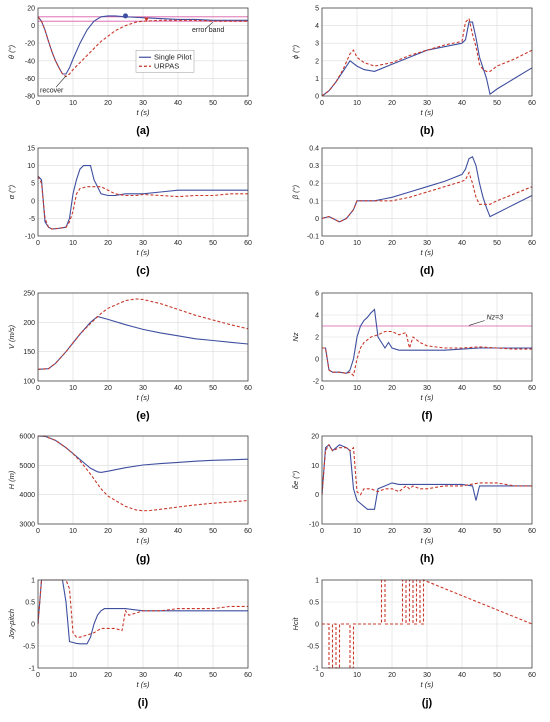 The image size is (550, 722). Describe the element at coordinates (143, 703) in the screenshot. I see `panel-caption: (i)` at that location.